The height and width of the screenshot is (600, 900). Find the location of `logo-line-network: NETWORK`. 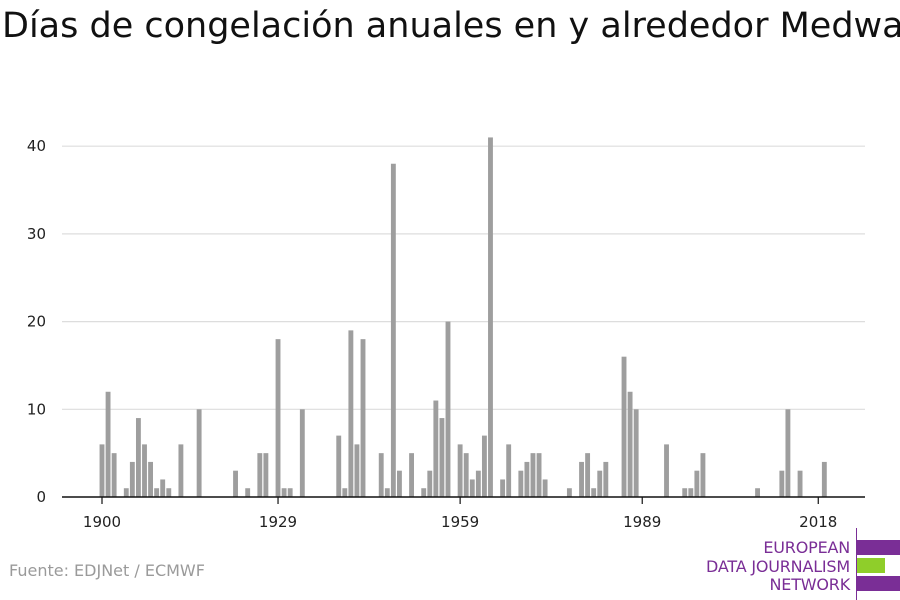

logo-line-network: NETWORK is located at coordinates (810, 584).